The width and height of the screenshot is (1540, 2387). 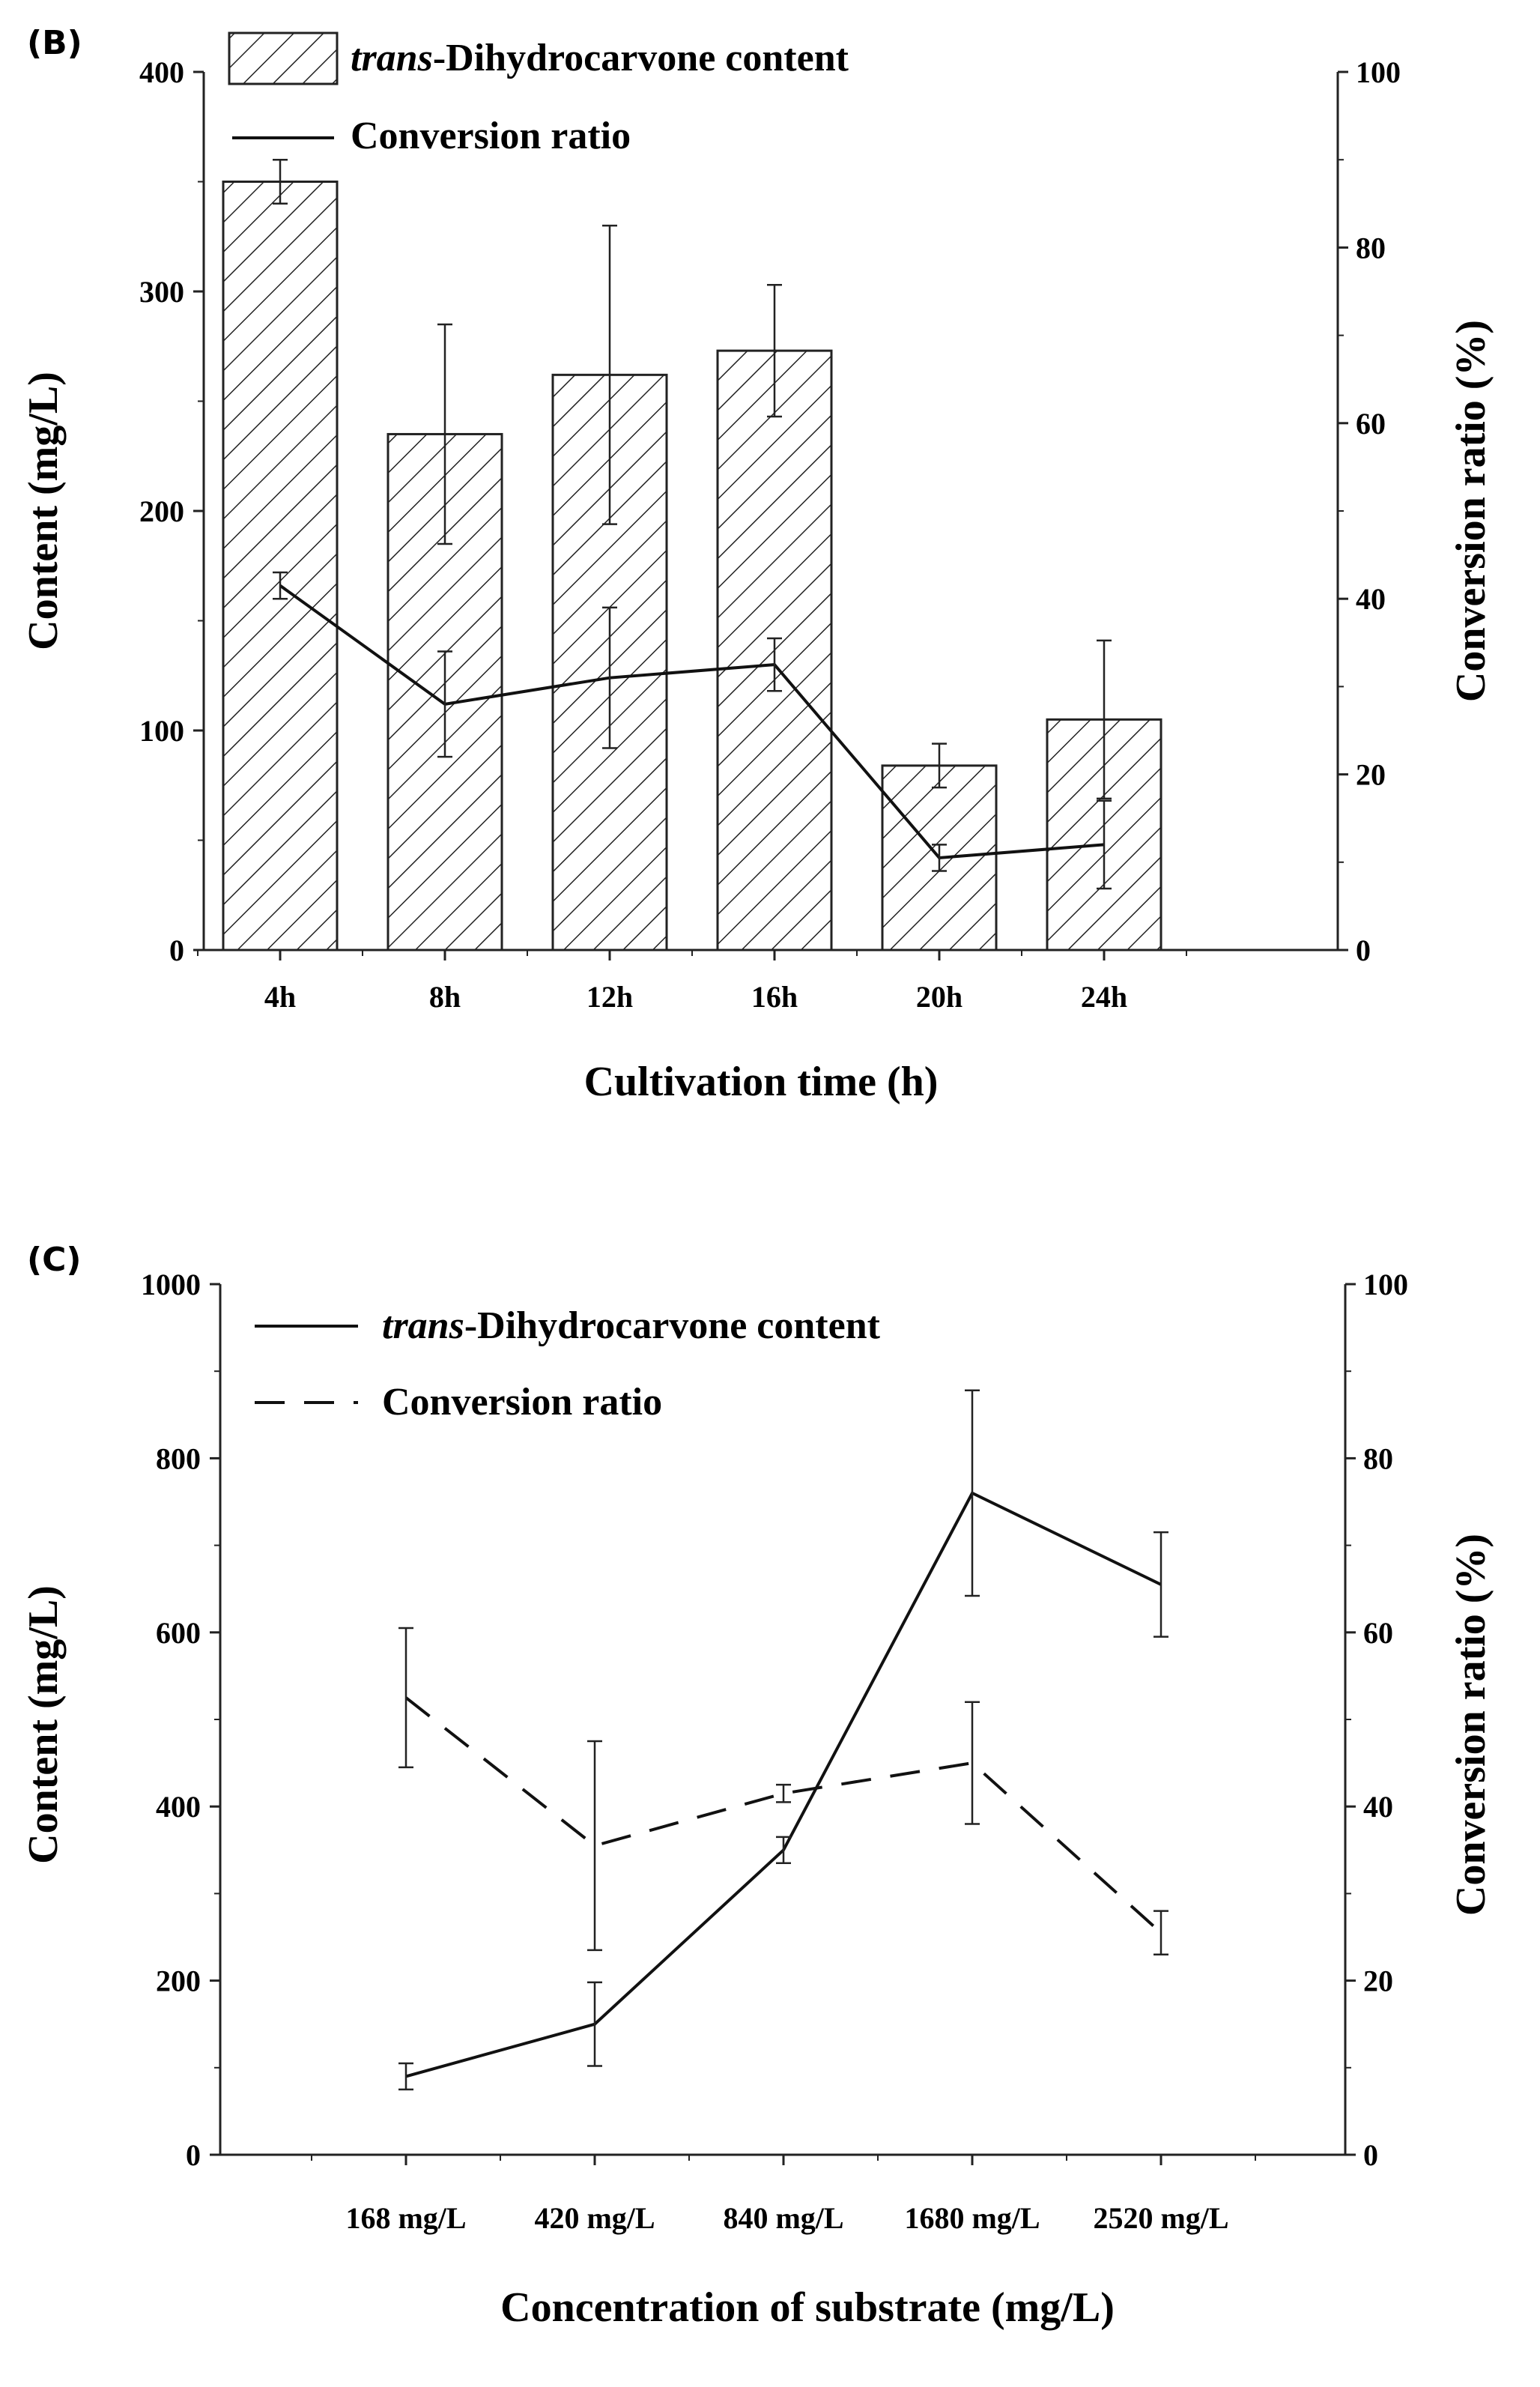 What do you see at coordinates (783, 2218) in the screenshot?
I see `x-tick-label: 840 mg/L` at bounding box center [783, 2218].